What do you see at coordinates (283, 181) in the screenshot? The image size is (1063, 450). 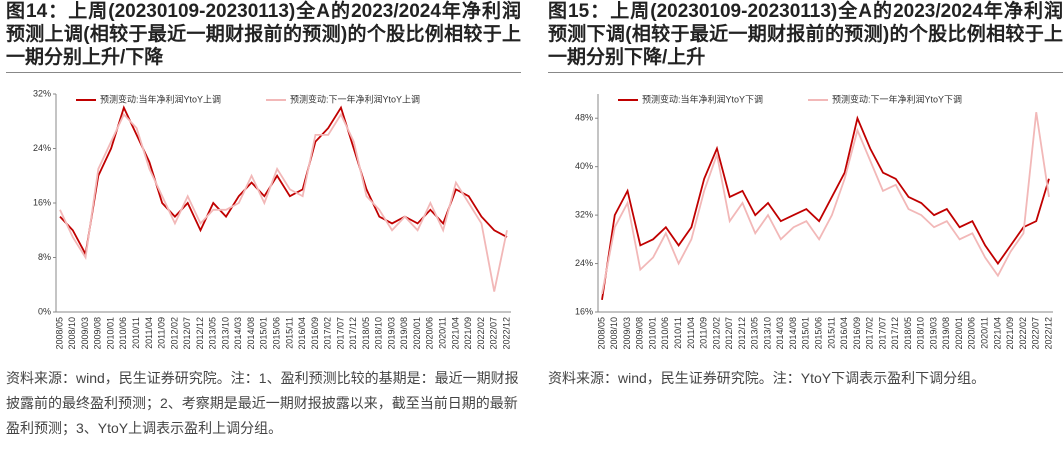 I see `series-line` at bounding box center [283, 181].